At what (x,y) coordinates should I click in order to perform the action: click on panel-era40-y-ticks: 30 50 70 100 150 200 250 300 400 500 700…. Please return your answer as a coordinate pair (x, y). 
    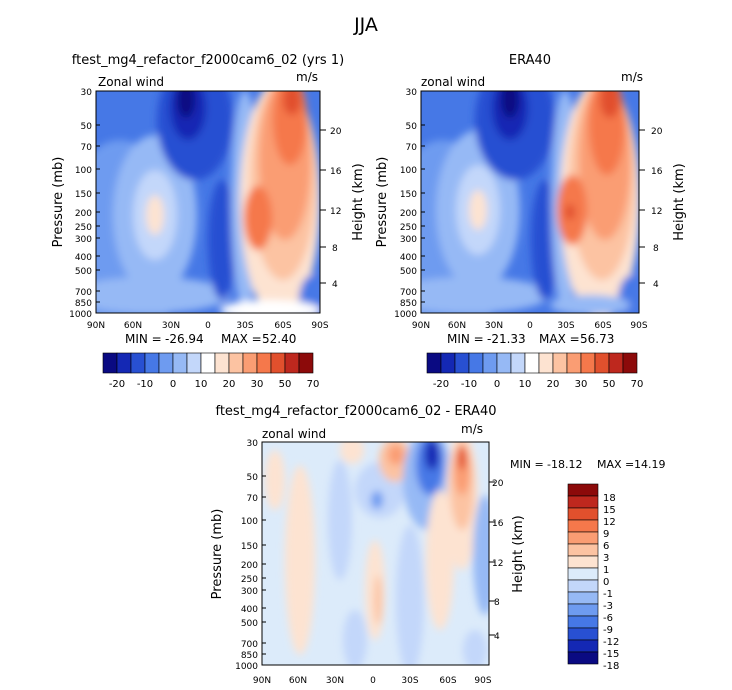
    Looking at the image, I should click on (409, 204).